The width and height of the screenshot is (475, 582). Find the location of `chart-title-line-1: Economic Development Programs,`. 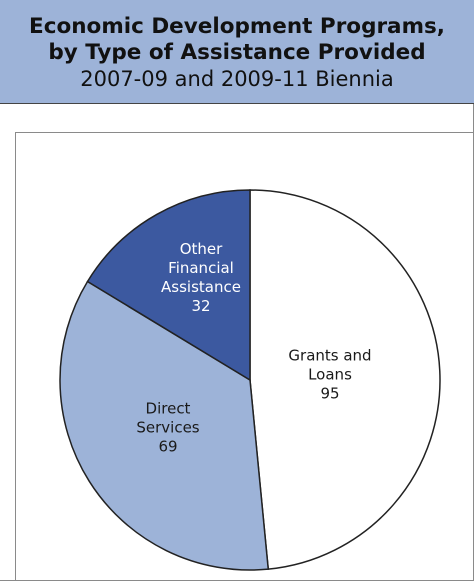

chart-title-line-1: Economic Development Programs, is located at coordinates (237, 26).